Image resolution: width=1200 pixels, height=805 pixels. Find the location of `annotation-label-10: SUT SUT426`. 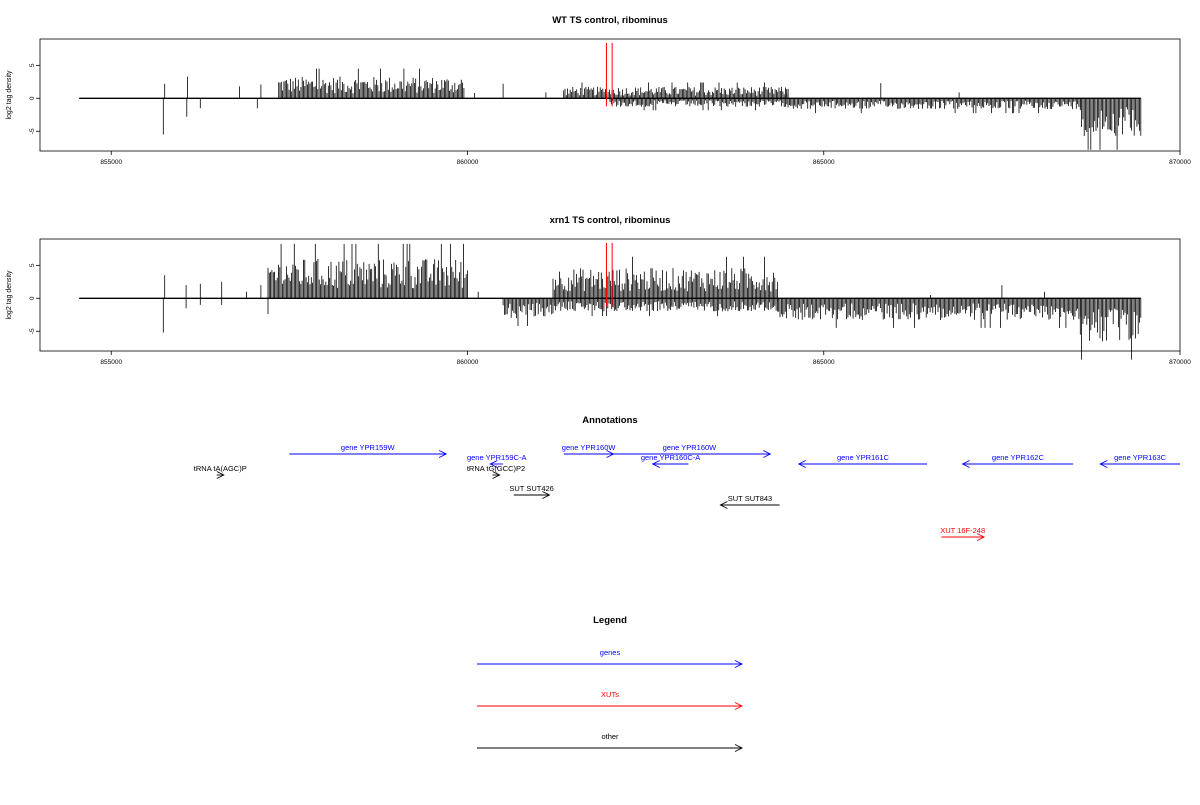

annotation-label-10: SUT SUT426 is located at coordinates (531, 488).